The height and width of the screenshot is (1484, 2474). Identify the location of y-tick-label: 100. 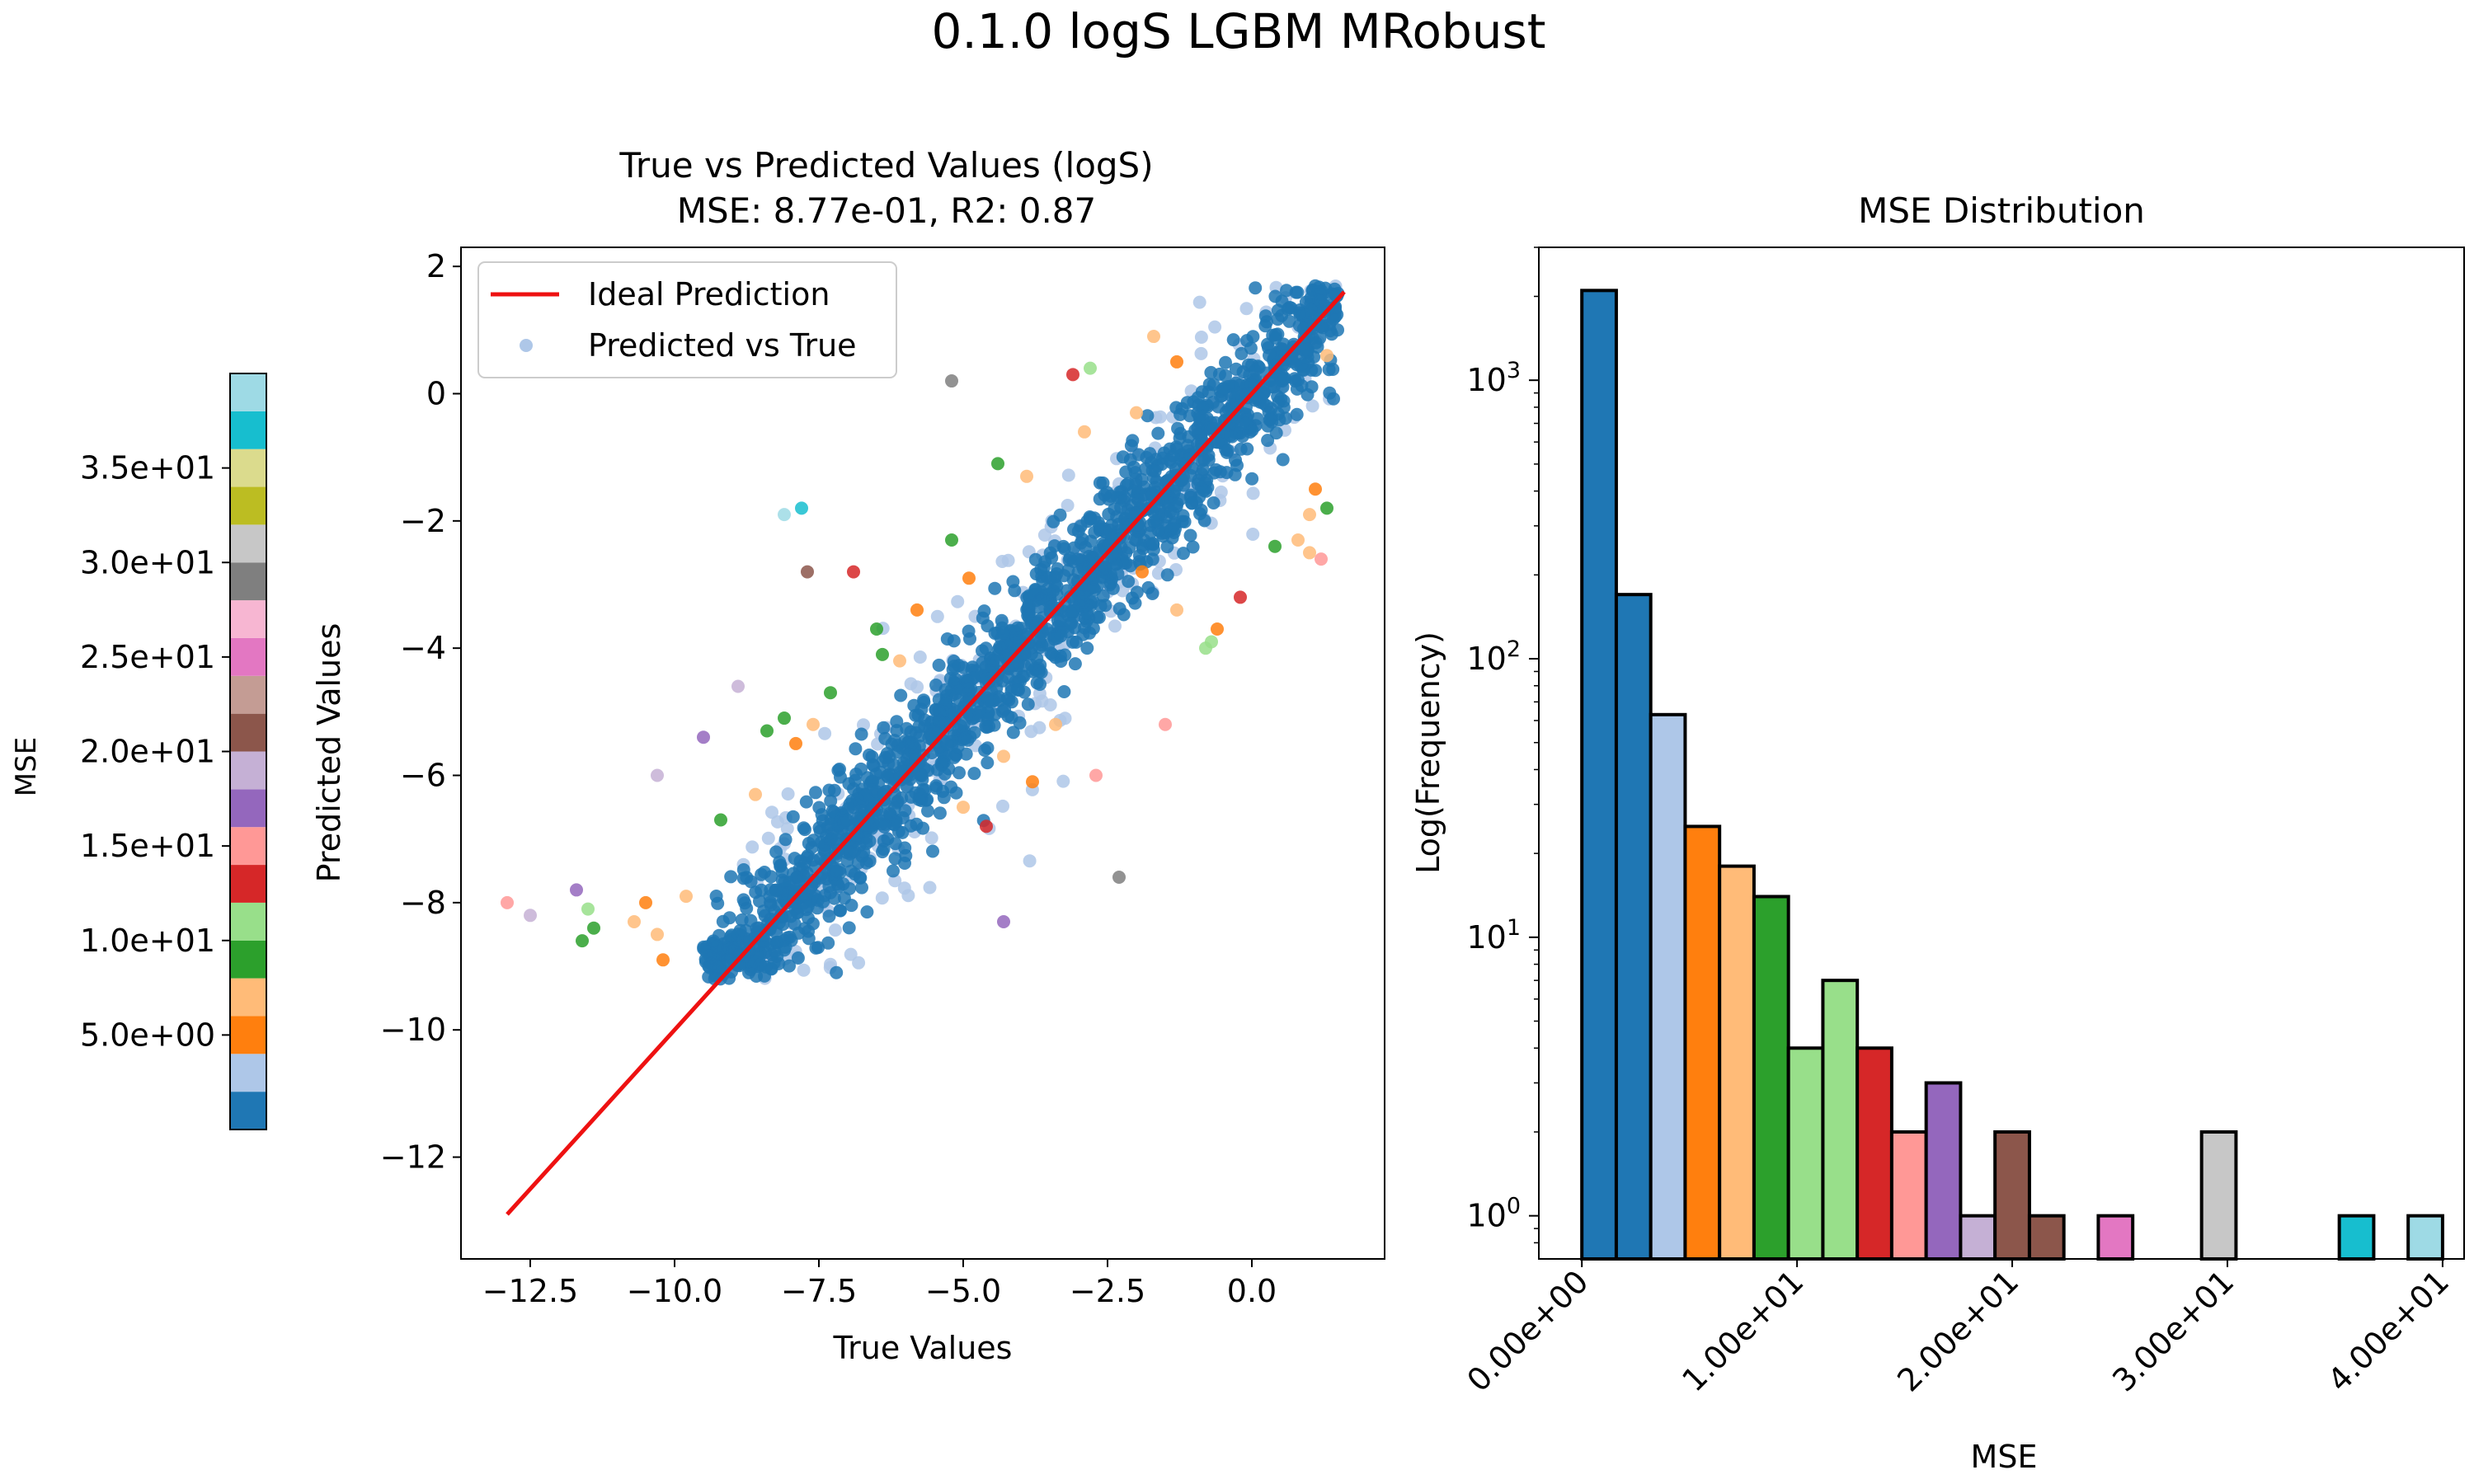
(1493, 1214).